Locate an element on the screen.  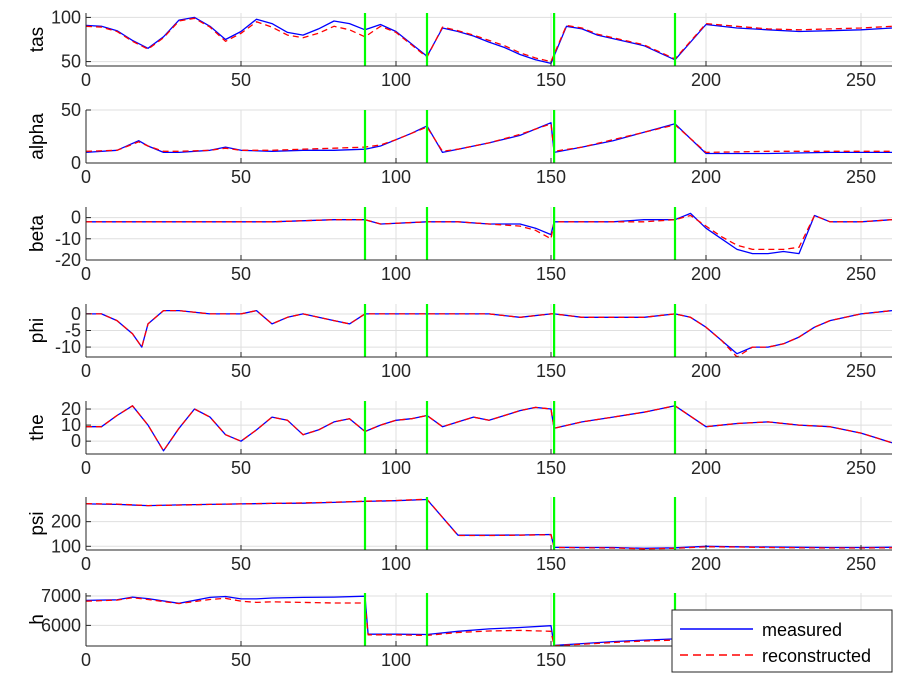
series-measured-psi is located at coordinates (489, 523).